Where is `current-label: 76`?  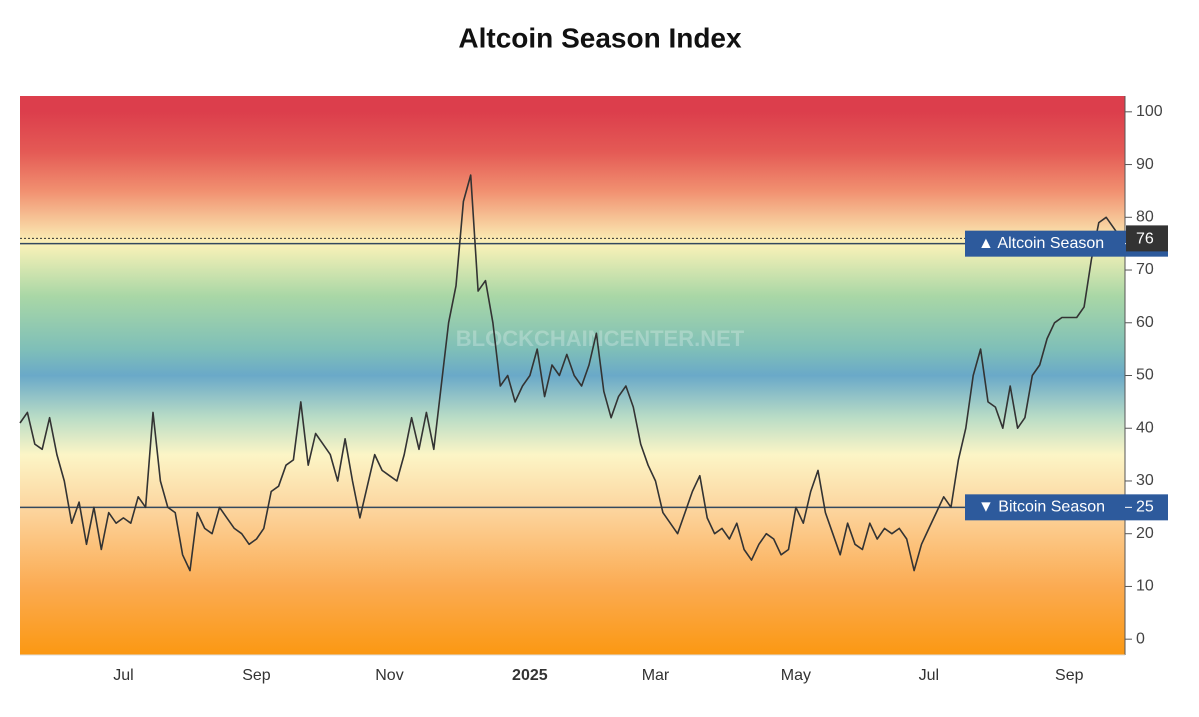
current-label: 76 is located at coordinates (1145, 239).